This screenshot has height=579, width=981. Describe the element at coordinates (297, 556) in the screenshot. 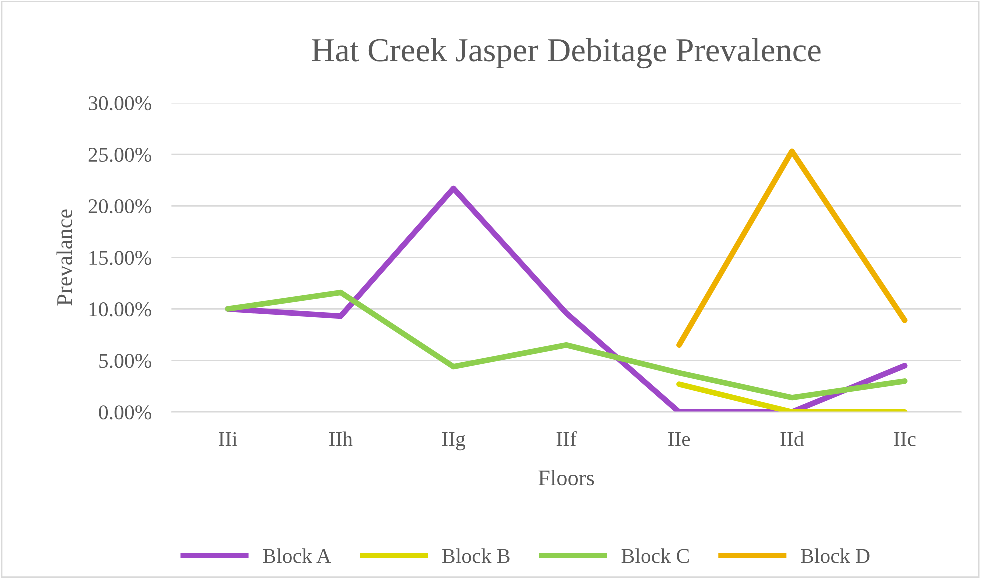

I see `legend-label: Block A` at that location.